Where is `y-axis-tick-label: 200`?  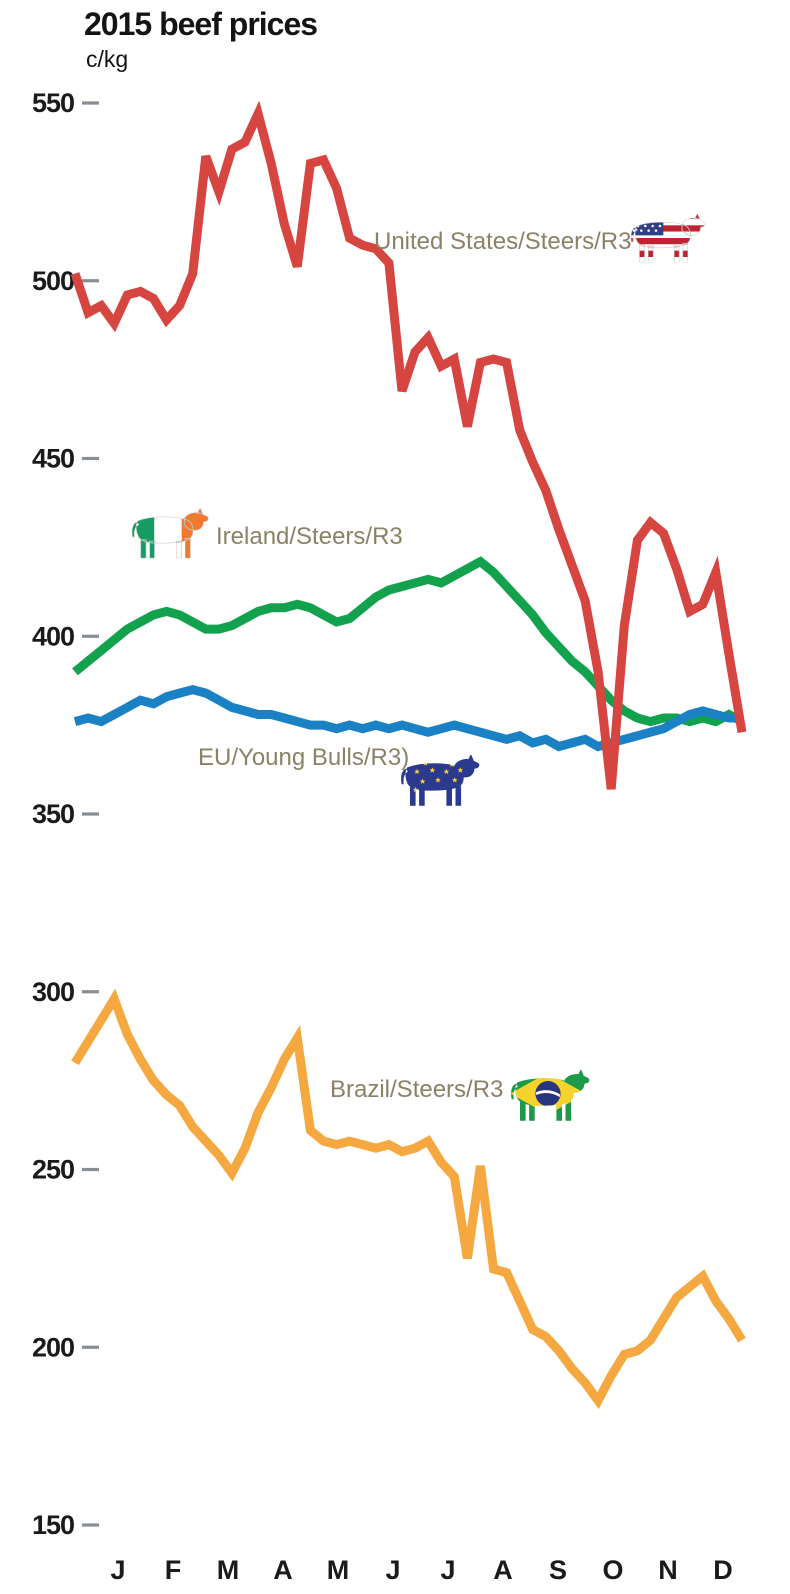
y-axis-tick-label: 200 is located at coordinates (53, 1347).